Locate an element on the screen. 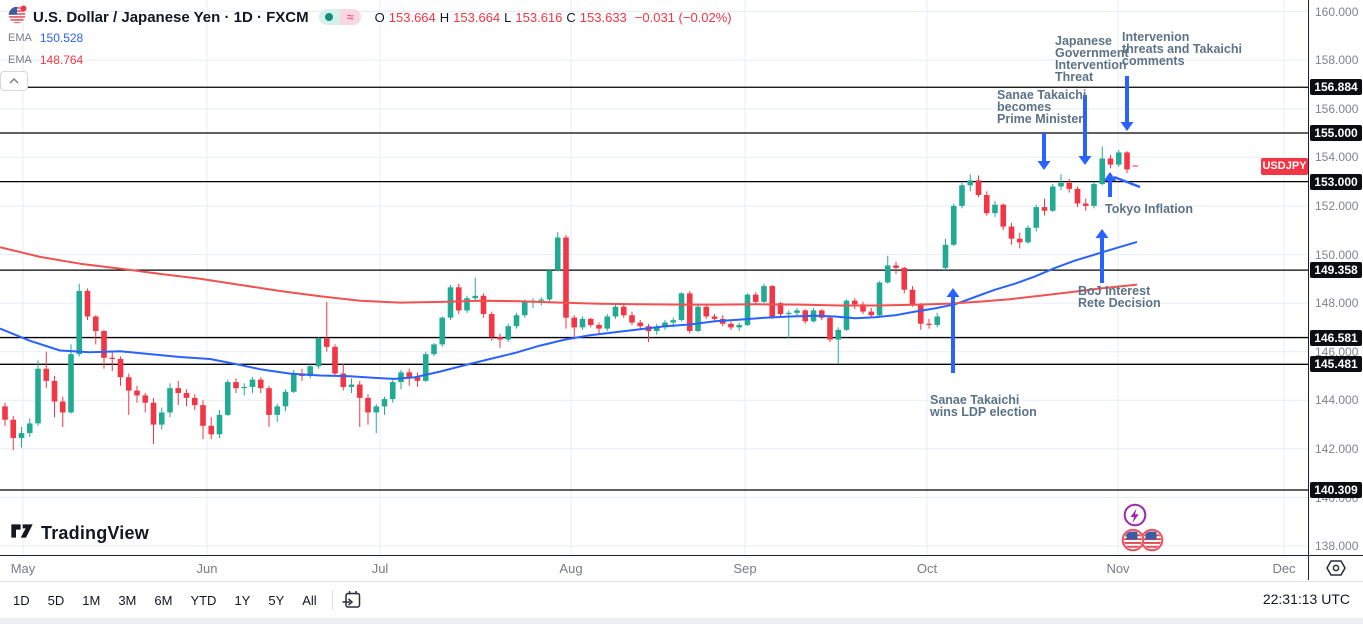 The width and height of the screenshot is (1363, 624). tradingview-logo-icon is located at coordinates (22, 533).